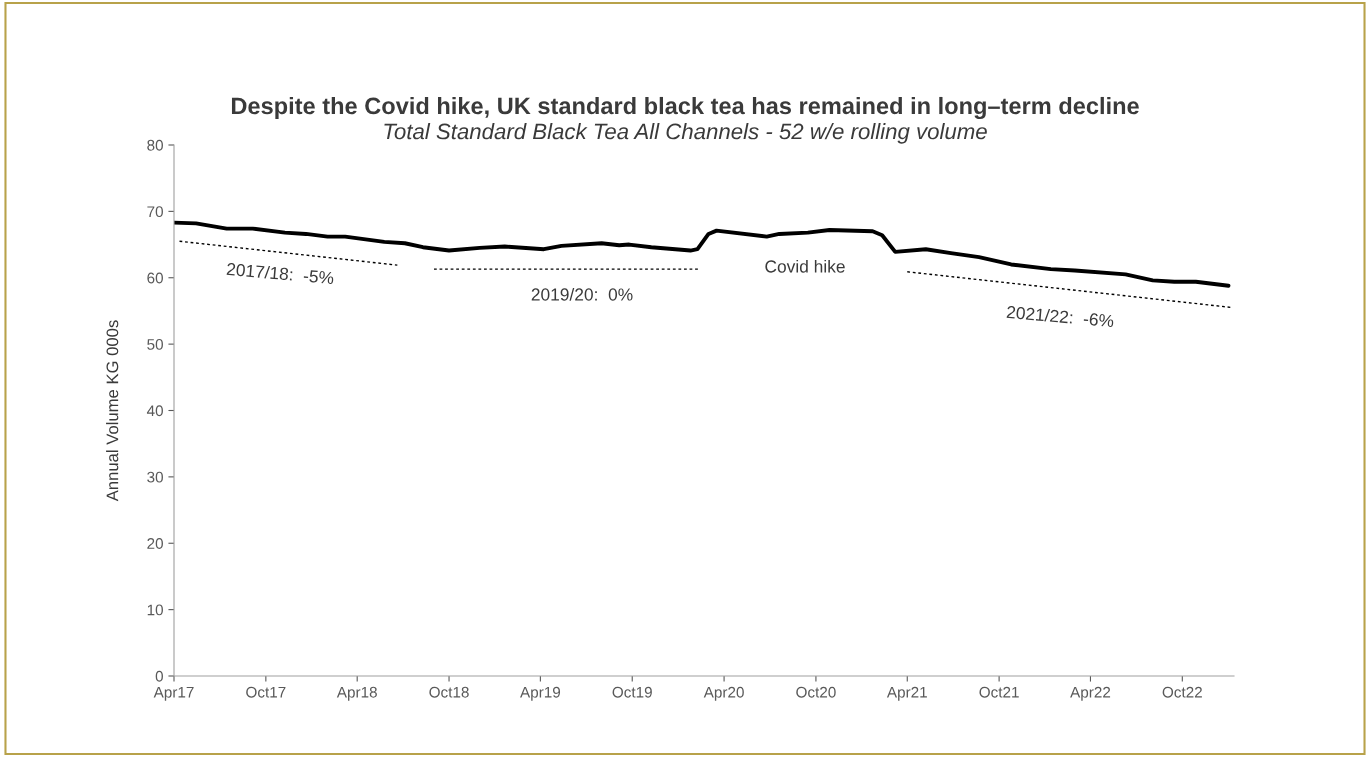 Image resolution: width=1370 pixels, height=757 pixels. What do you see at coordinates (1060, 316) in the screenshot?
I see `annotation: 2021/22: -6%` at bounding box center [1060, 316].